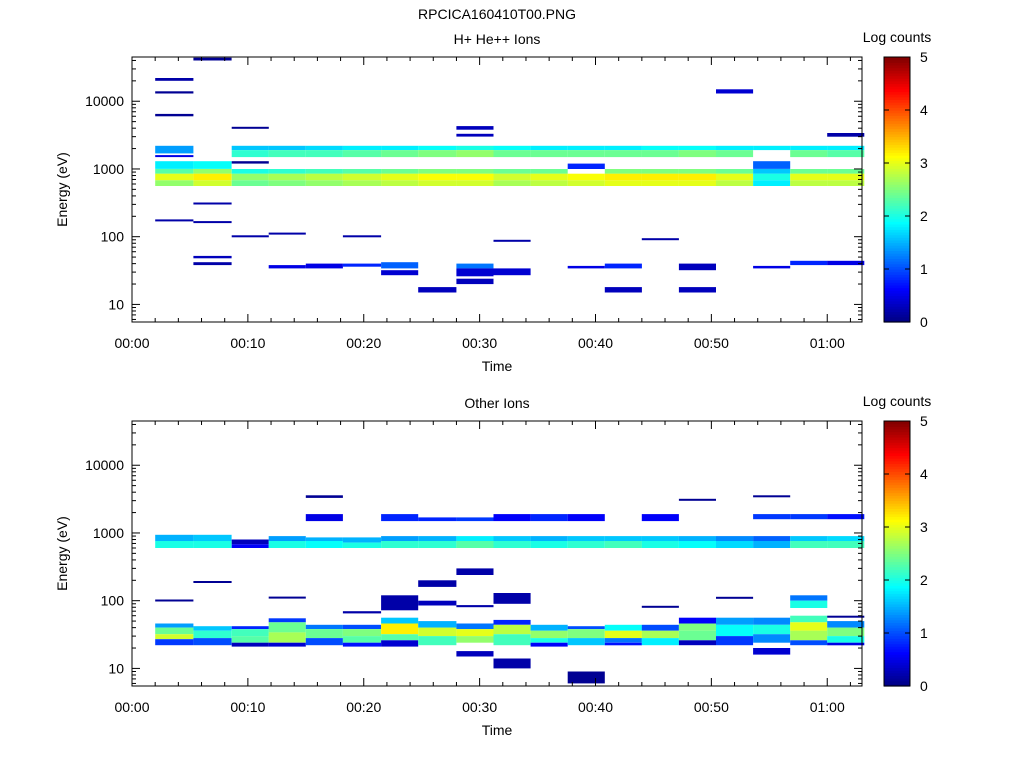 This screenshot has height=768, width=1024. What do you see at coordinates (924, 580) in the screenshot?
I see `colorbar-tick-label: 2` at bounding box center [924, 580].